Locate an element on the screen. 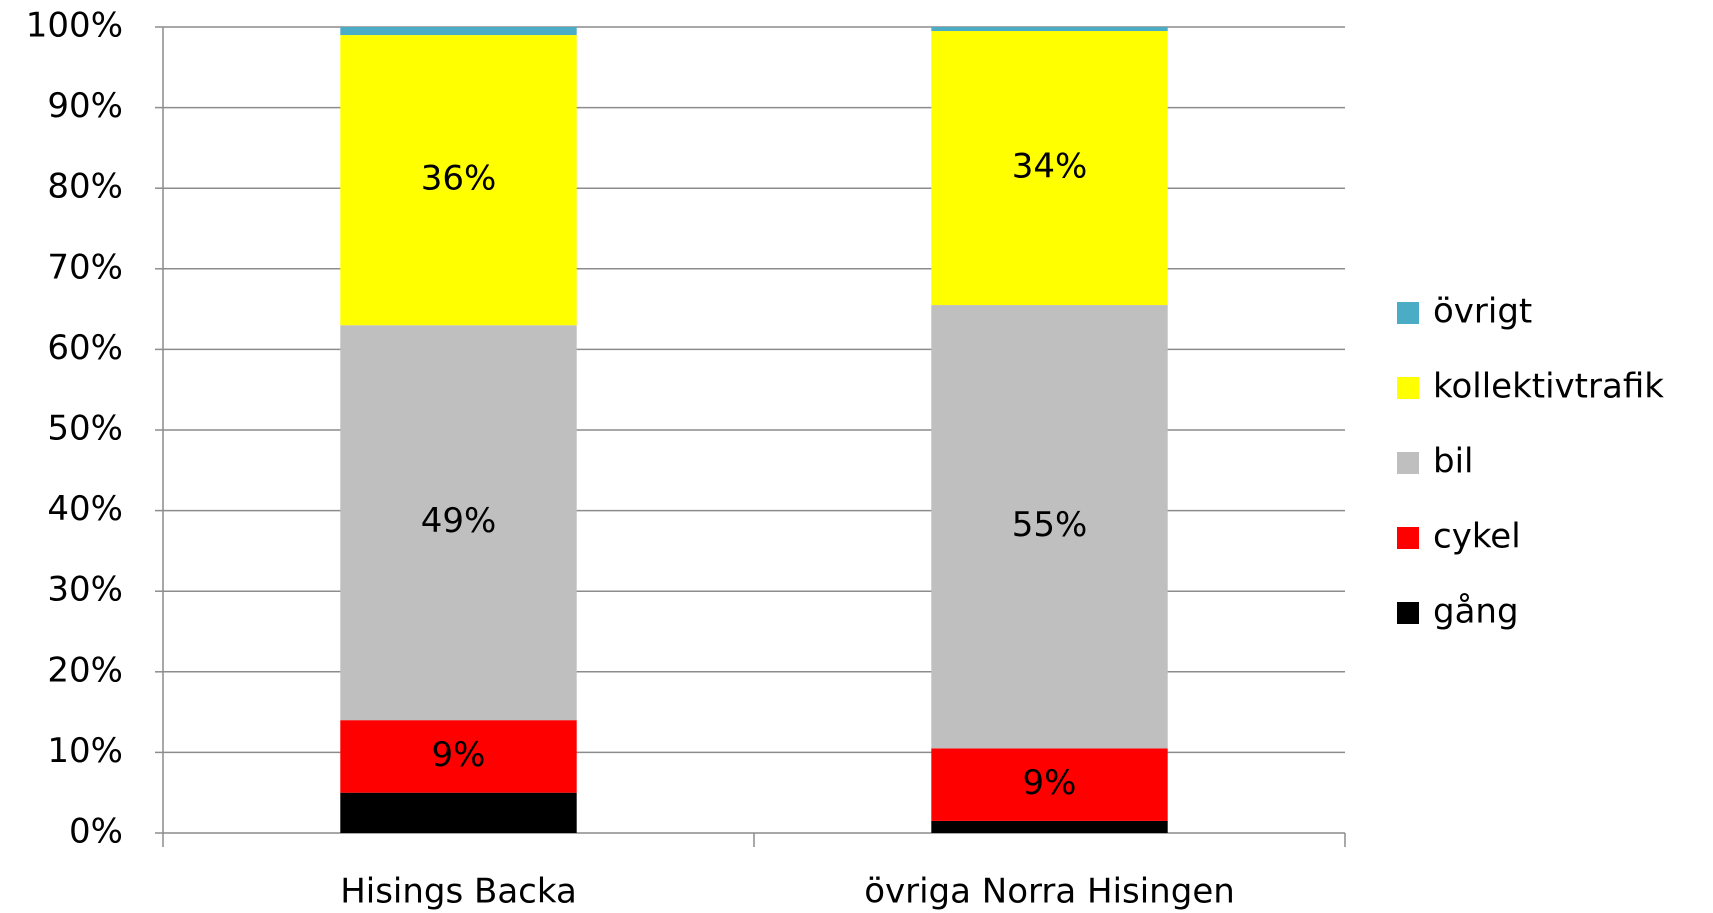 The image size is (1713, 913). y-tick-label: 20% is located at coordinates (85, 670).